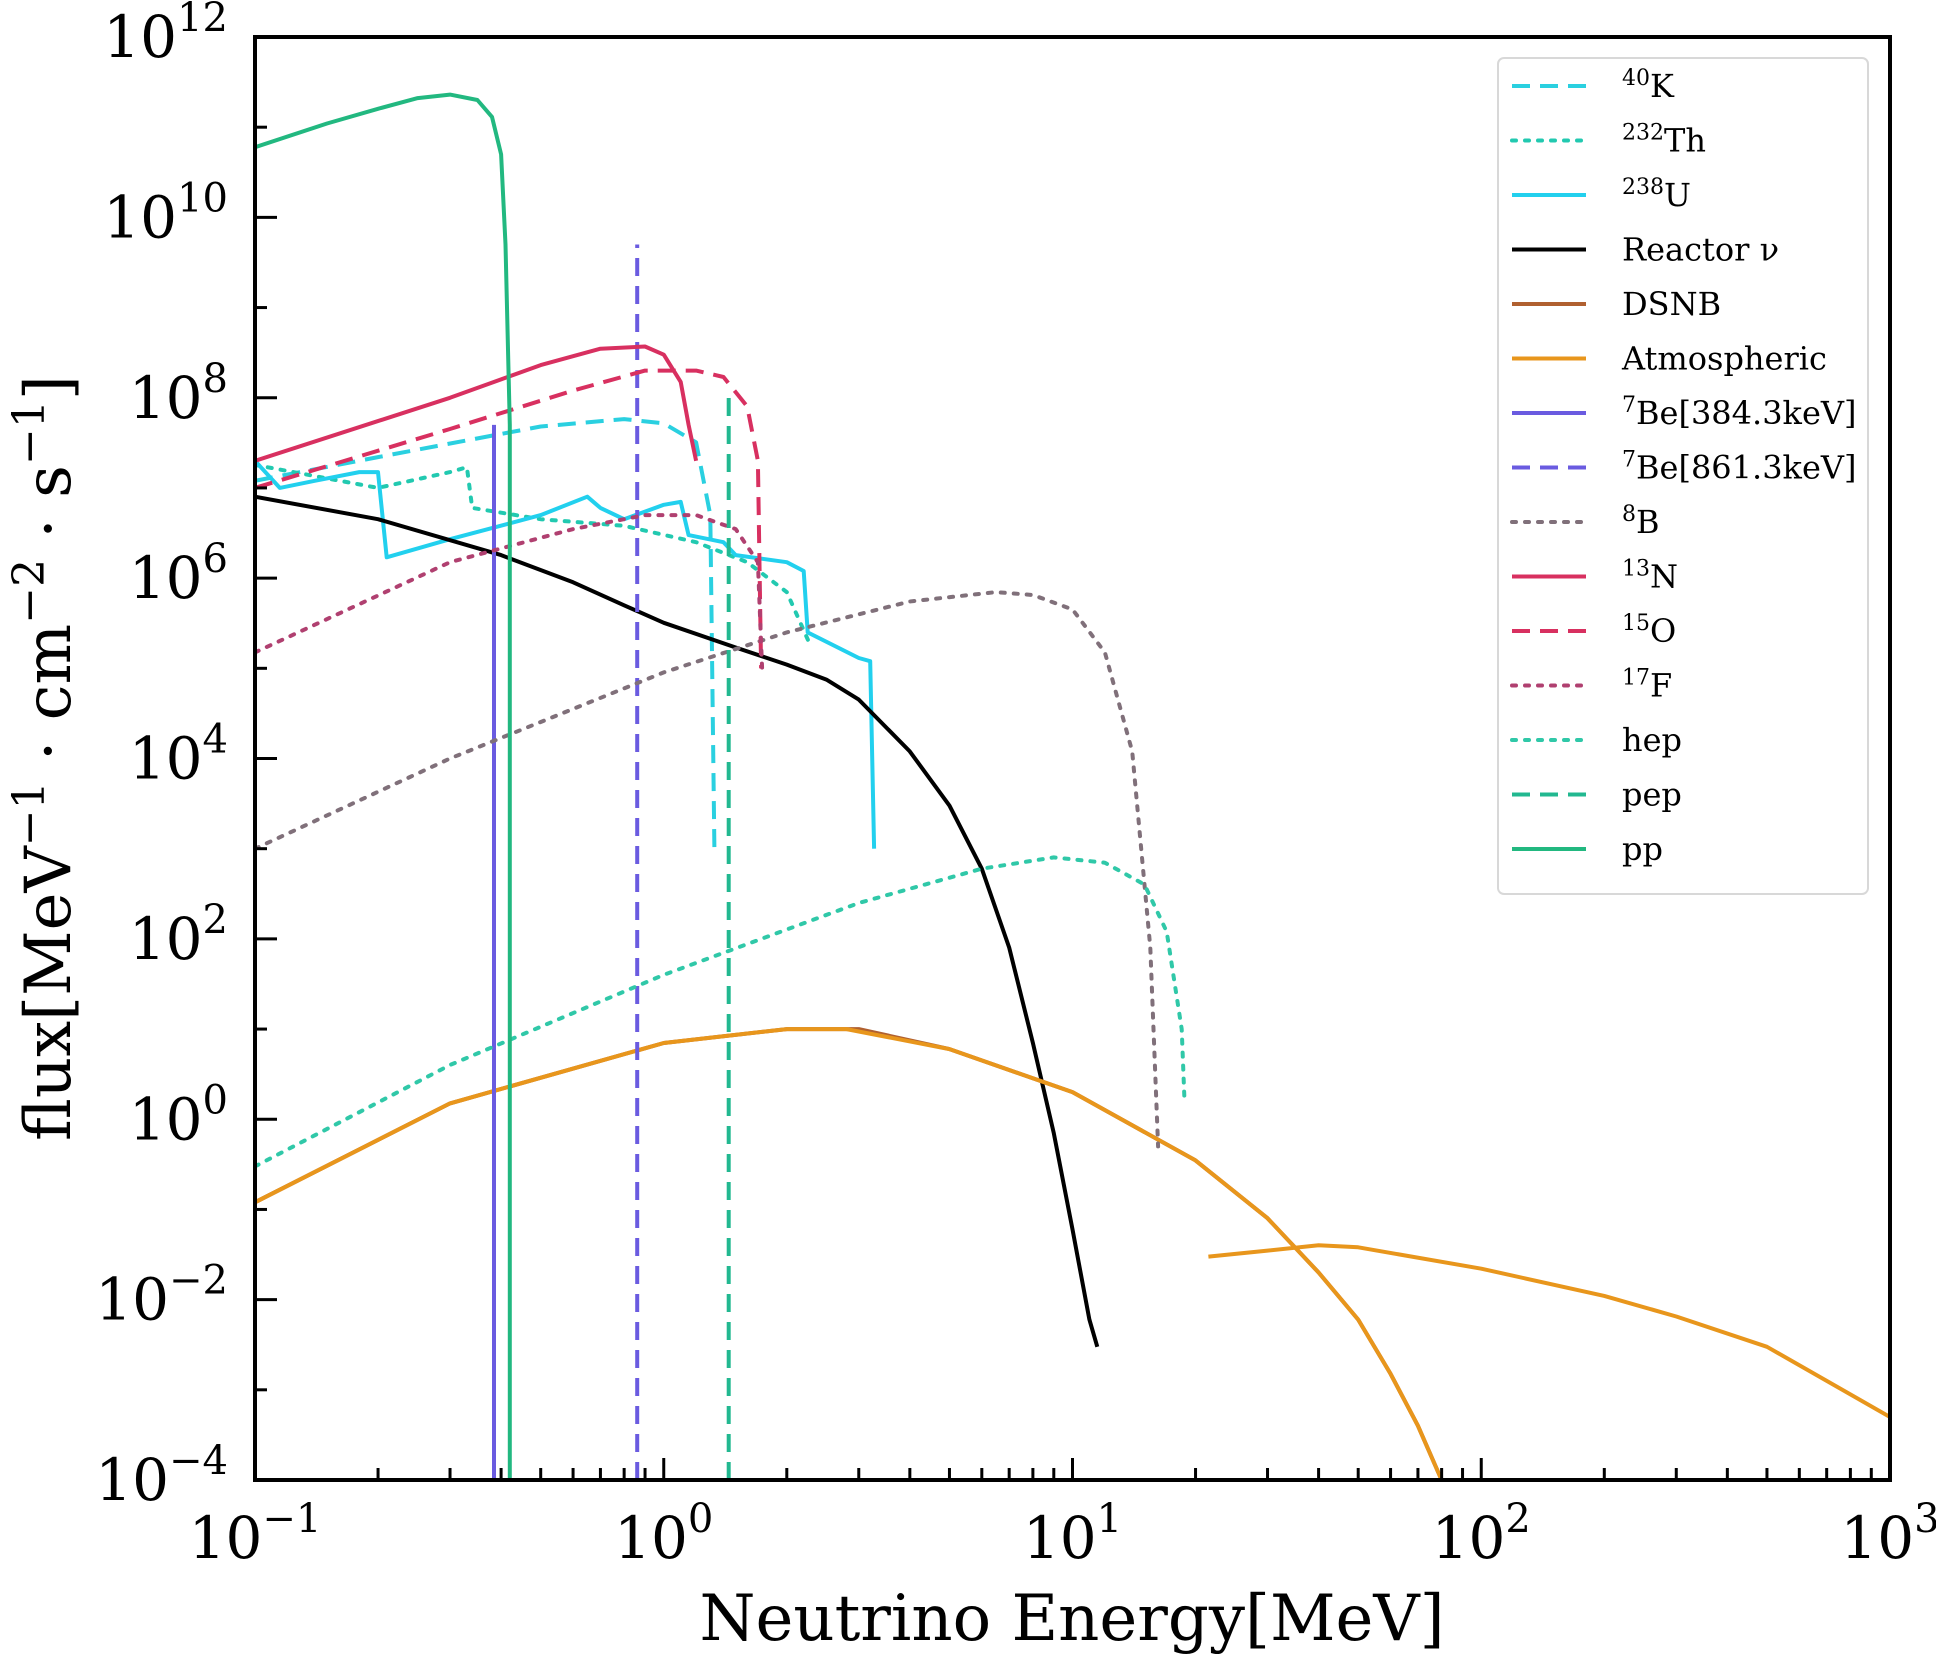 The image size is (1936, 1664). I want to click on y-tick-label: 10¹², so click(165, 35).